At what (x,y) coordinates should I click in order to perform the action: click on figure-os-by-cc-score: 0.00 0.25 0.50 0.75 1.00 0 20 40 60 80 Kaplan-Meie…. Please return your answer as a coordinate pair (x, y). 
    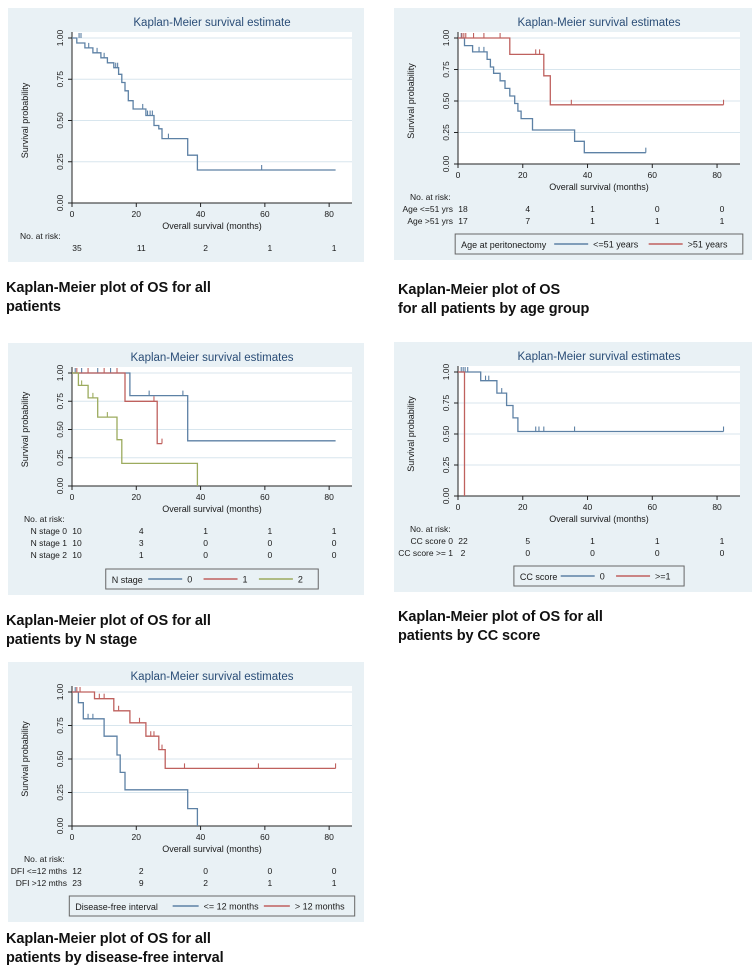
    Looking at the image, I should click on (573, 467).